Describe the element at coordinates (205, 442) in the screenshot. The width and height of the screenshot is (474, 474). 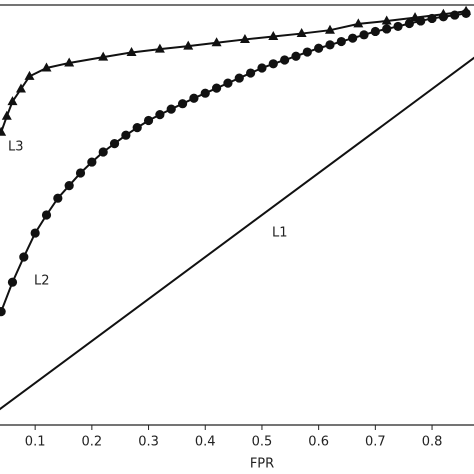
I see `x-tick-label: 0.4` at that location.